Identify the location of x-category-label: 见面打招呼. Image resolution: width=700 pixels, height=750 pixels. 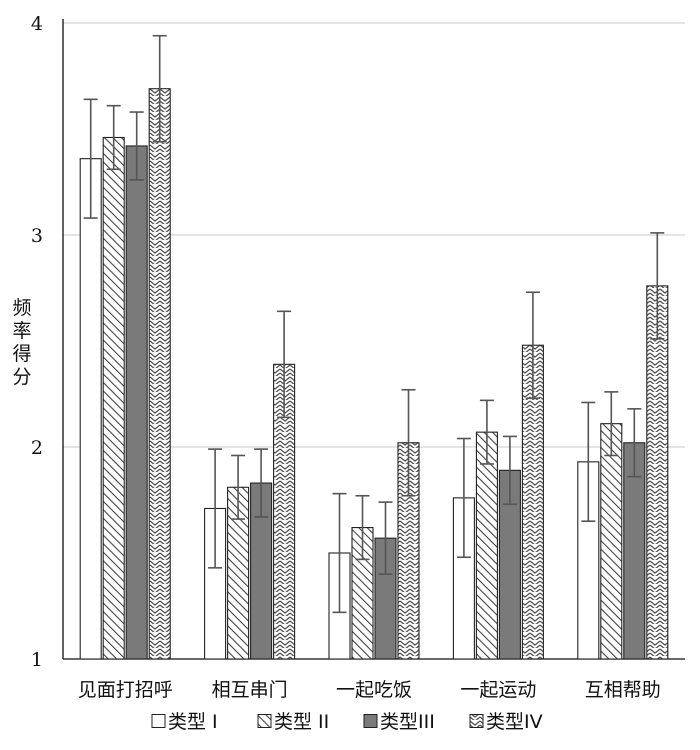
(125, 690).